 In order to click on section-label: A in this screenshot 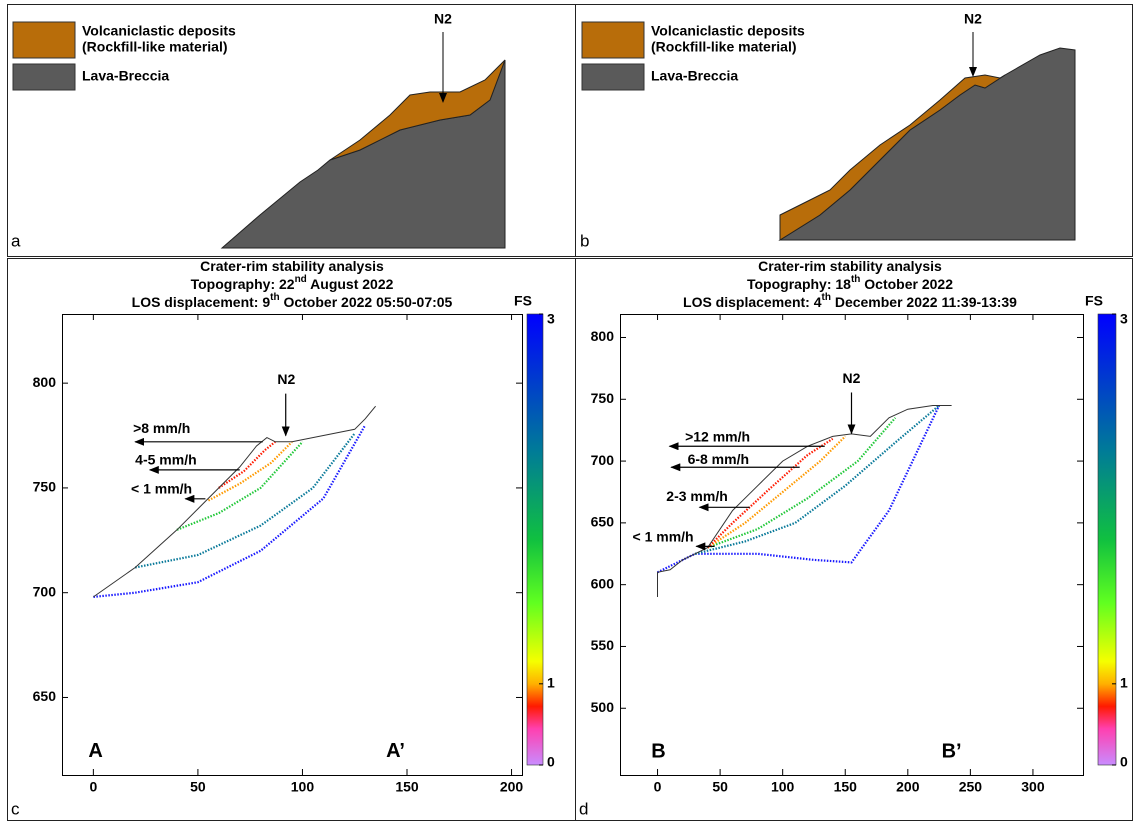, I will do `click(95, 751)`.